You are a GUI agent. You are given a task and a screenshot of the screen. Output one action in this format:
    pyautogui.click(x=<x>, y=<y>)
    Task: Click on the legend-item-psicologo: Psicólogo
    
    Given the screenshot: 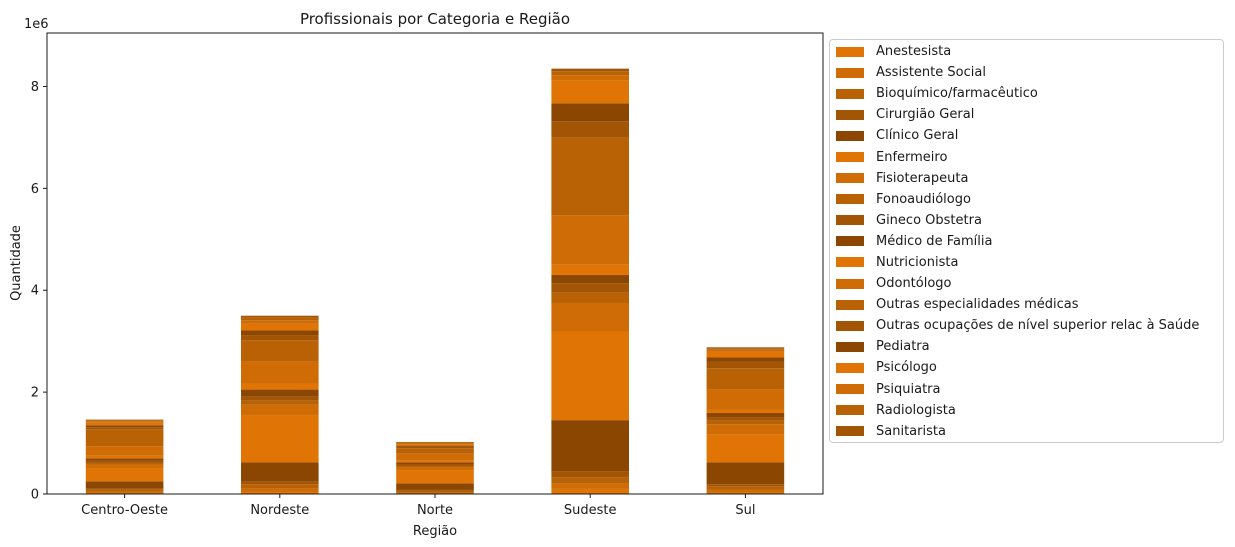 What is the action you would take?
    pyautogui.click(x=1029, y=367)
    